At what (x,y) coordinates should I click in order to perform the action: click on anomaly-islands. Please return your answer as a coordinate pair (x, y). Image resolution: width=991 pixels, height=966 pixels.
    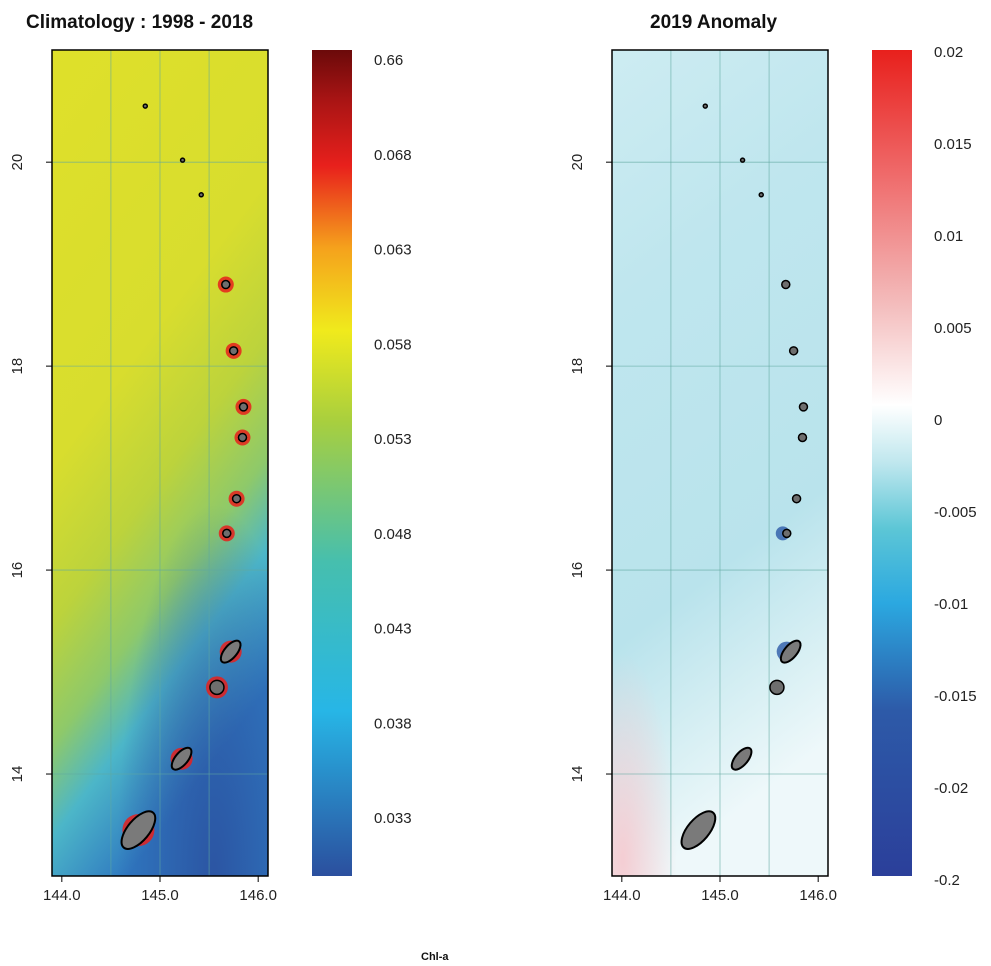
    Looking at the image, I should click on (744, 476).